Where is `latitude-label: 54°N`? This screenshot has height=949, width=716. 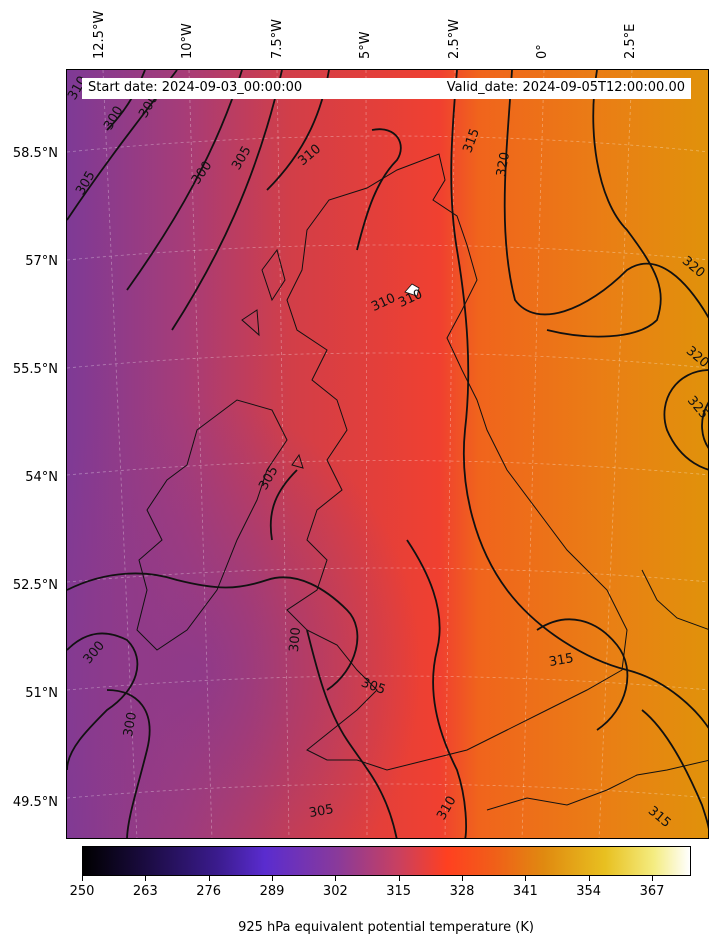 latitude-label: 54°N is located at coordinates (41, 477).